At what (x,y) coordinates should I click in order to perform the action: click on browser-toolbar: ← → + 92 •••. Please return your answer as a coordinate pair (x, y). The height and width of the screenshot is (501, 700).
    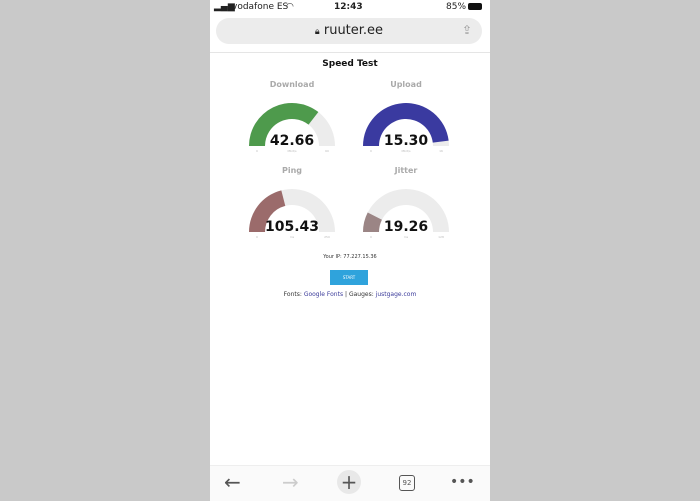
    Looking at the image, I should click on (350, 483).